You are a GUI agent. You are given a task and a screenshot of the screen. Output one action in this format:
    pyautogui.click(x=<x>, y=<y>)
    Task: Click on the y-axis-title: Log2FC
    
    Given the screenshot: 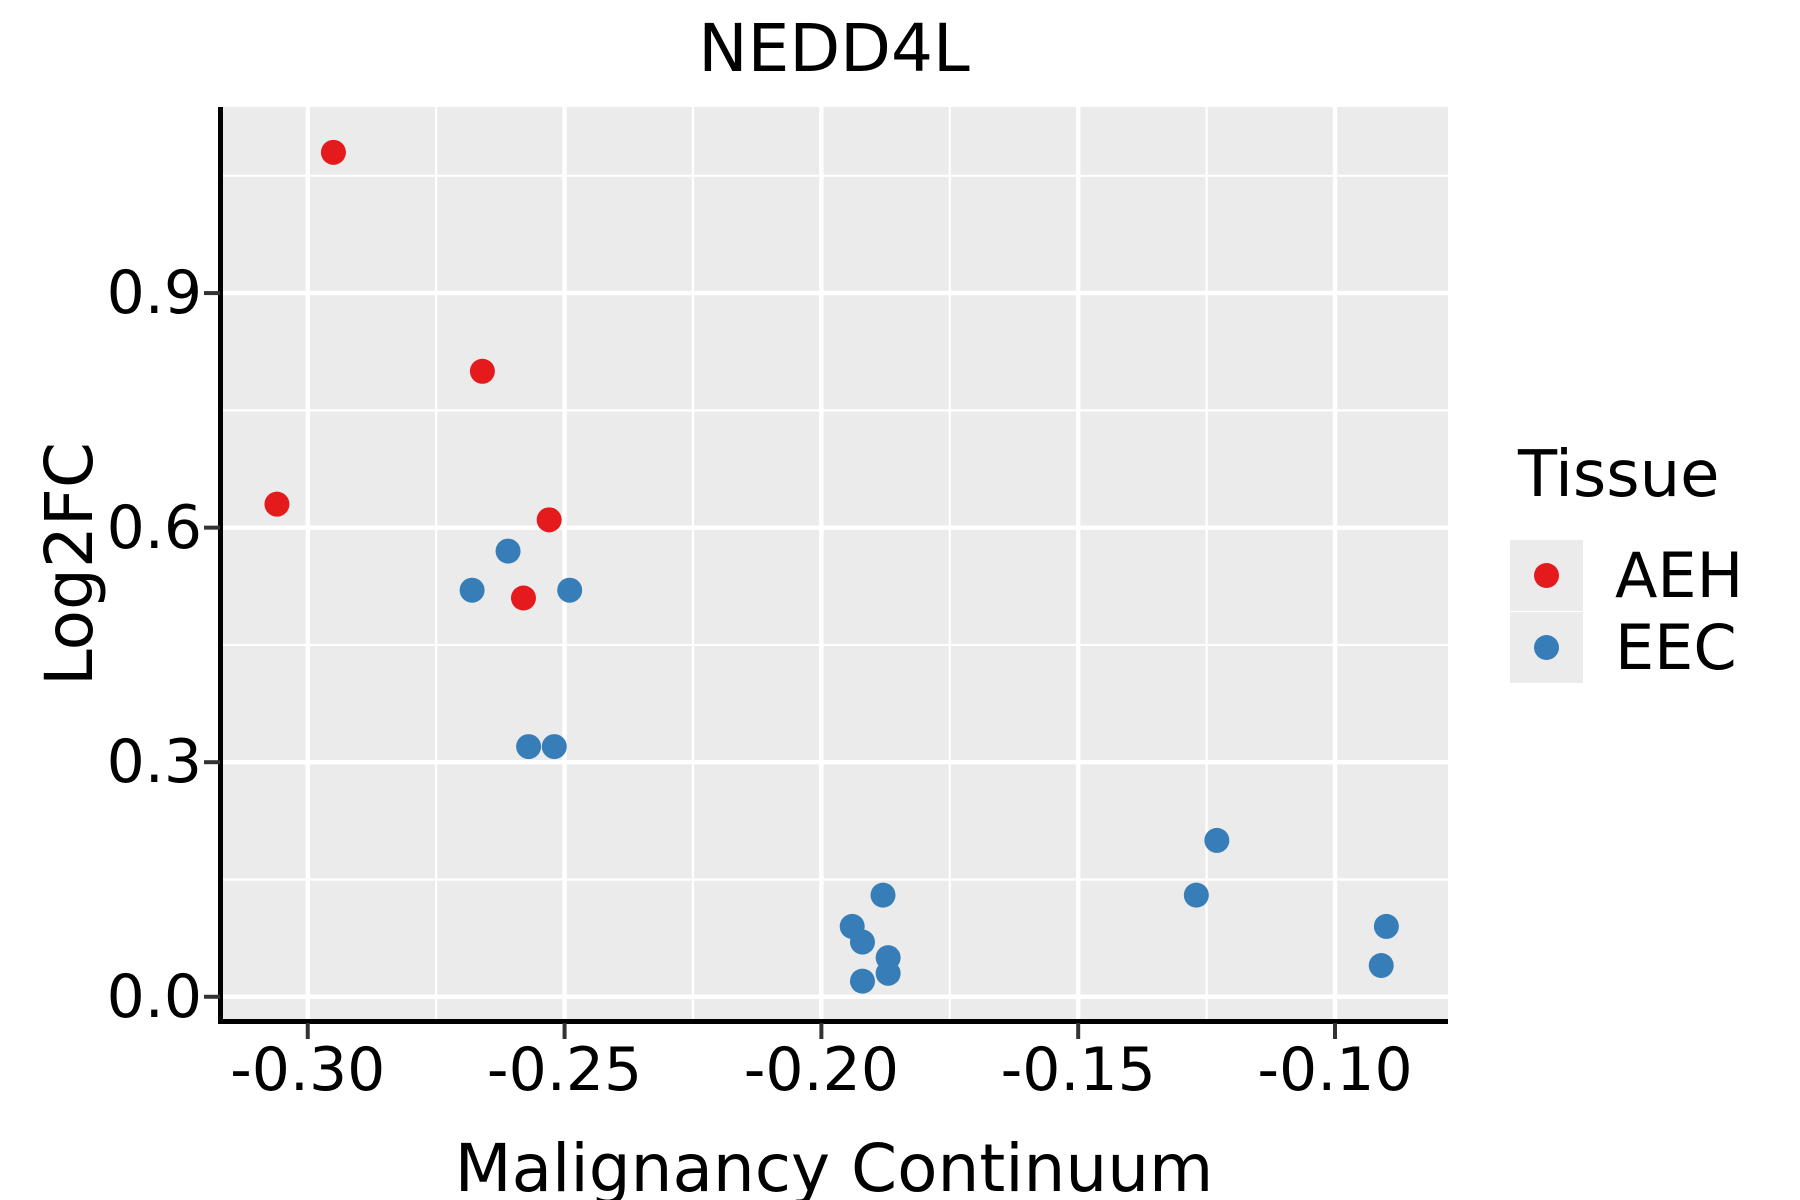 What is the action you would take?
    pyautogui.click(x=69, y=564)
    